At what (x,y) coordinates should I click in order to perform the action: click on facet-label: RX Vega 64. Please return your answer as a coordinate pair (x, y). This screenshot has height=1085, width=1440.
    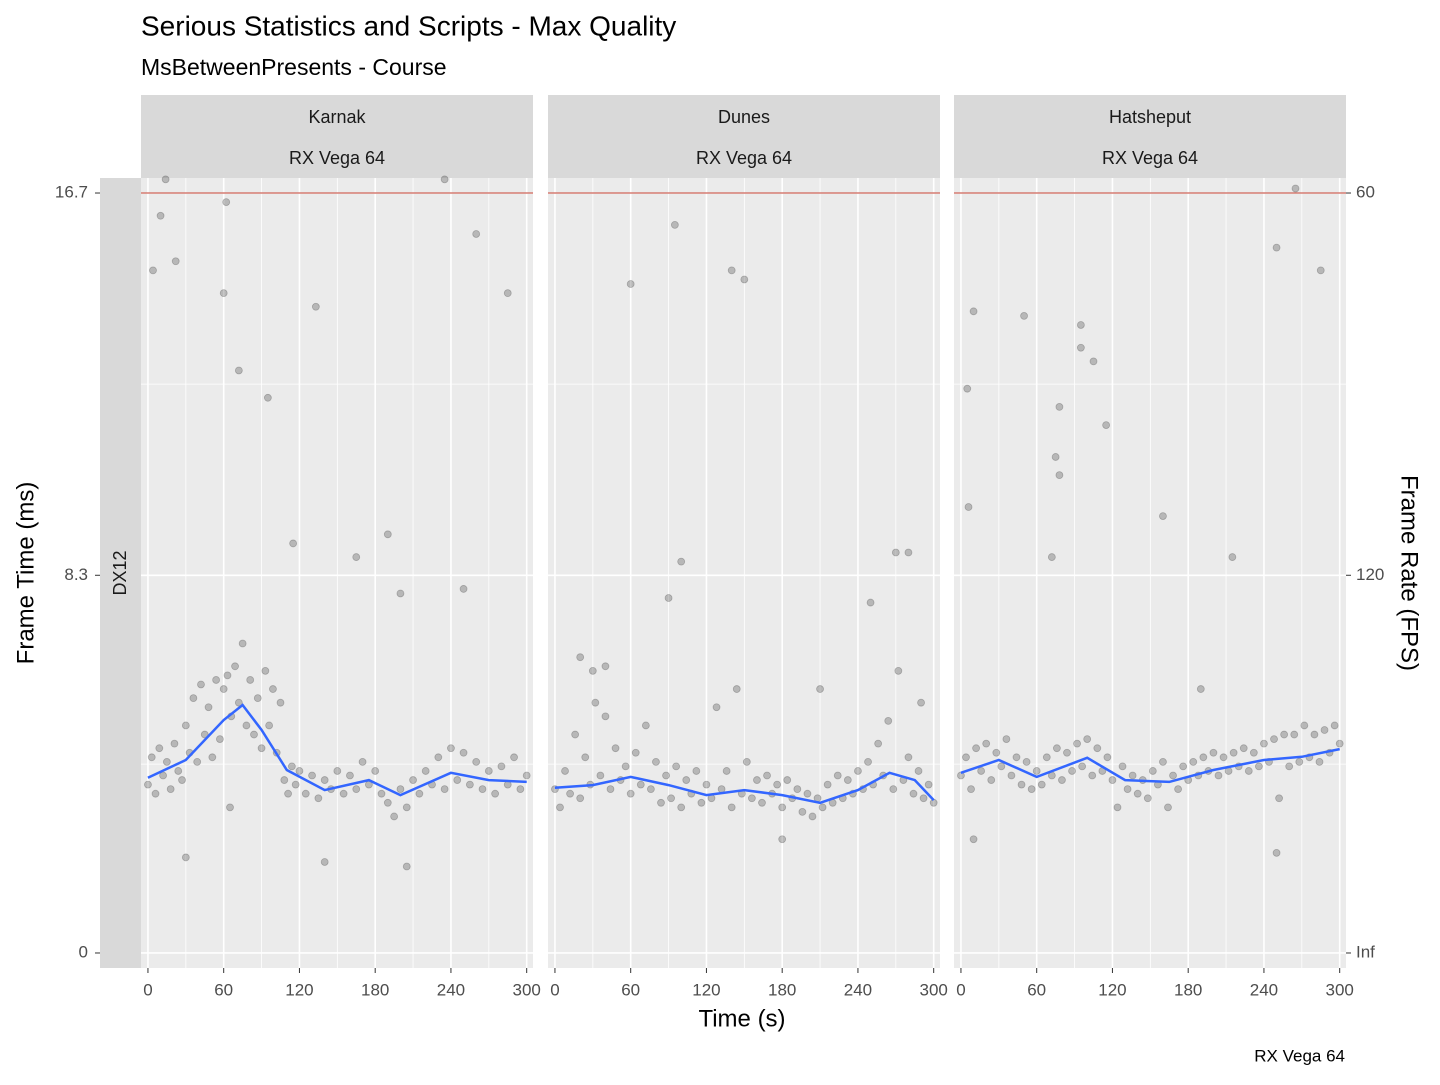
    Looking at the image, I should click on (1150, 158).